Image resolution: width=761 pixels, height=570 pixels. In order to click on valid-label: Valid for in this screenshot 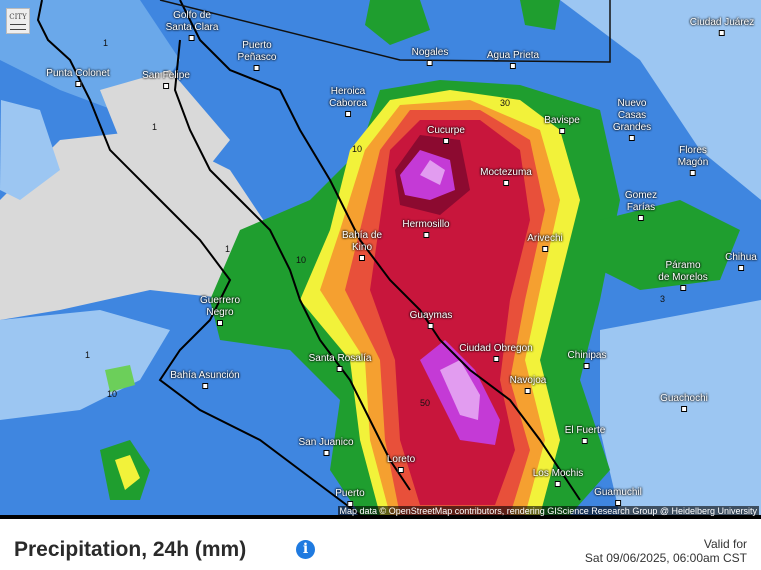, I will do `click(725, 544)`.